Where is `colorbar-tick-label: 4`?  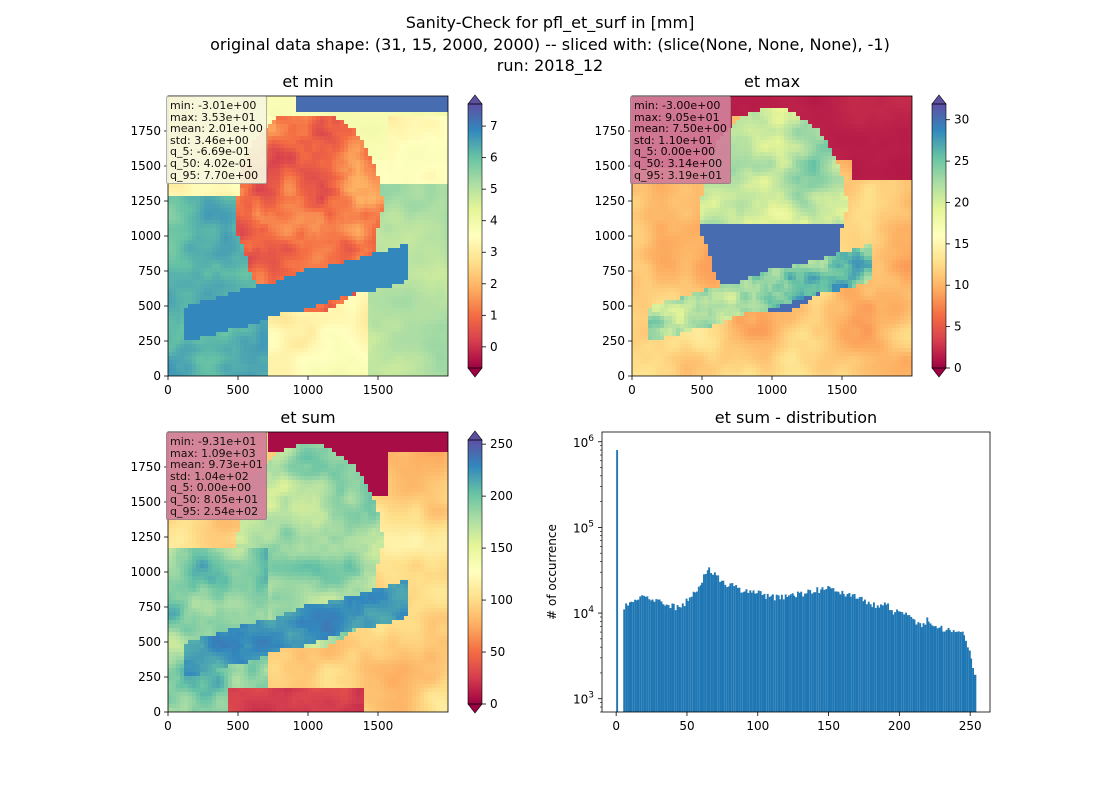 colorbar-tick-label: 4 is located at coordinates (494, 221).